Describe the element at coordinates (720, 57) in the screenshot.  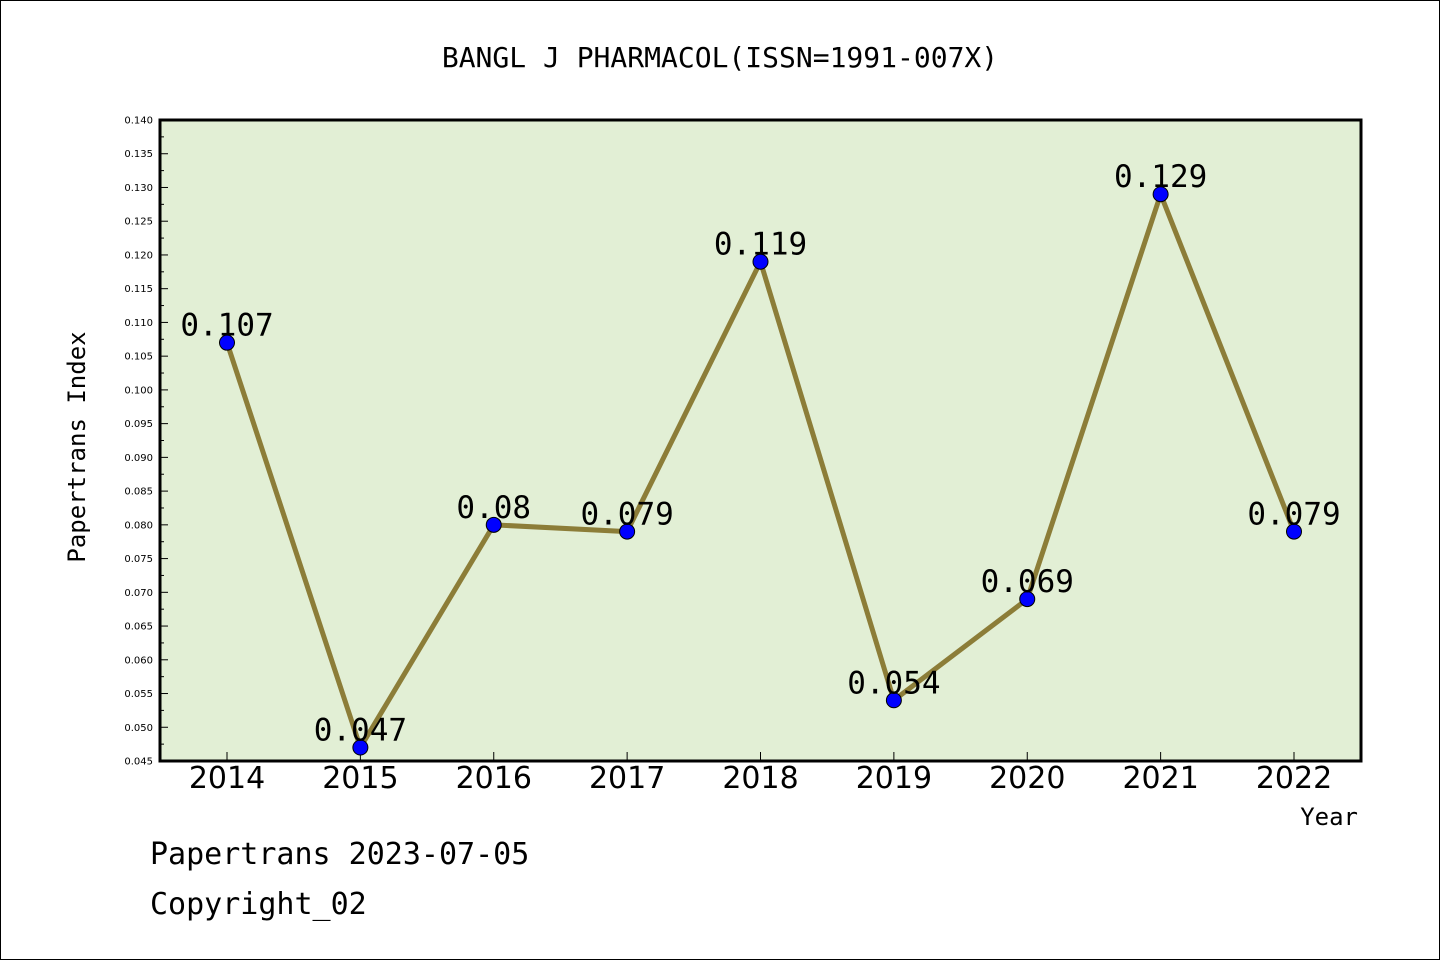
I see `chart-title: BANGL J PHARMACOL(ISSN=1991-007X)` at that location.